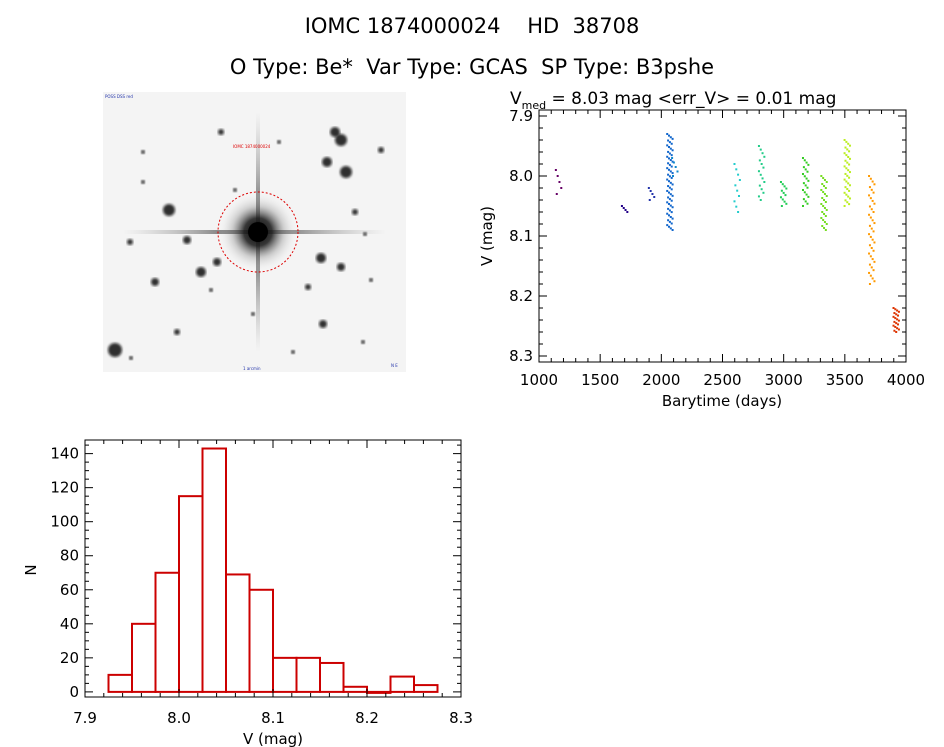  I want to click on lc-x-tick-label: 2000, so click(661, 380).